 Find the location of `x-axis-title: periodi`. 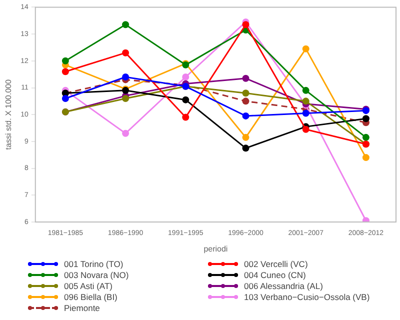

x-axis-title: periodi is located at coordinates (216, 249).